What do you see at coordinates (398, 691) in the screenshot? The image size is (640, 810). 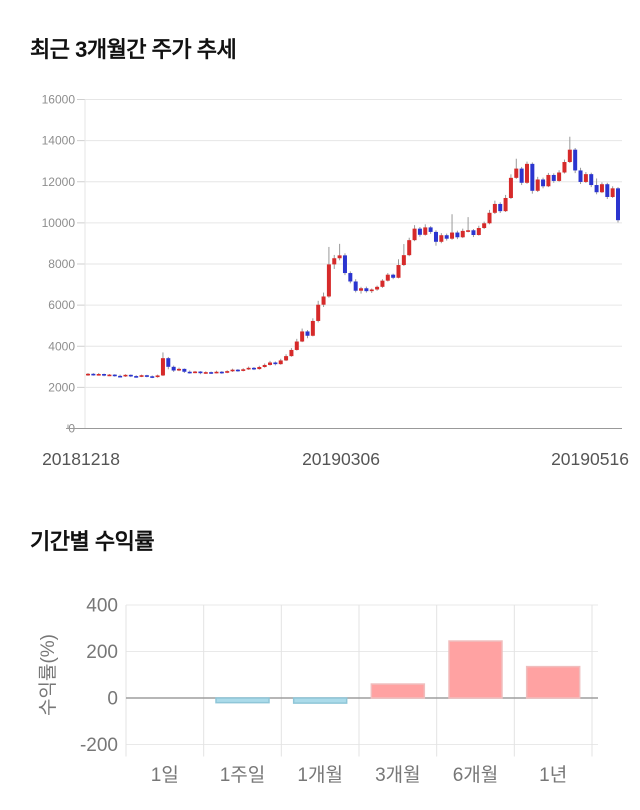 I see `positive-return-bar` at bounding box center [398, 691].